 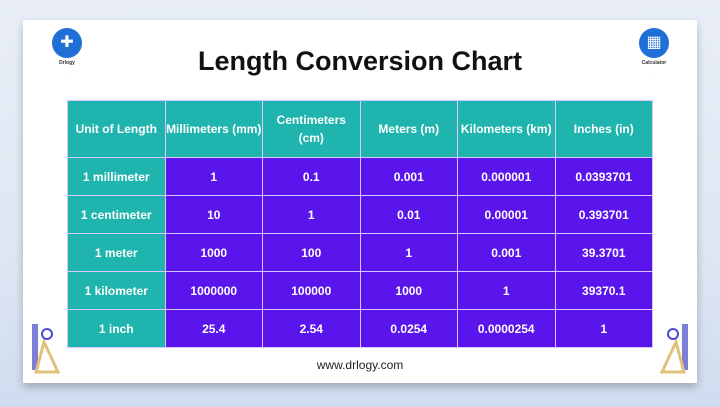 What do you see at coordinates (67, 43) in the screenshot?
I see `drlogy-logo-icon: ✚` at bounding box center [67, 43].